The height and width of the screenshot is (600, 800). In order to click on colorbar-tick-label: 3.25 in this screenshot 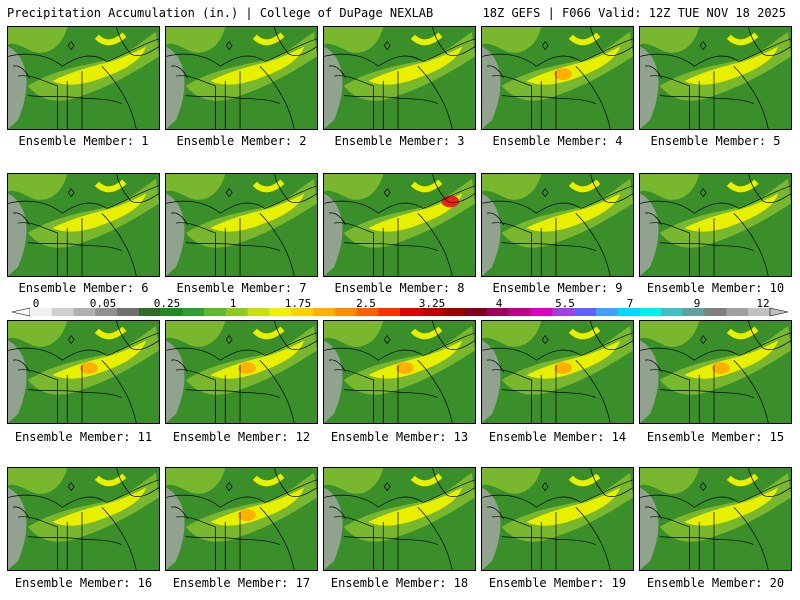, I will do `click(432, 303)`.